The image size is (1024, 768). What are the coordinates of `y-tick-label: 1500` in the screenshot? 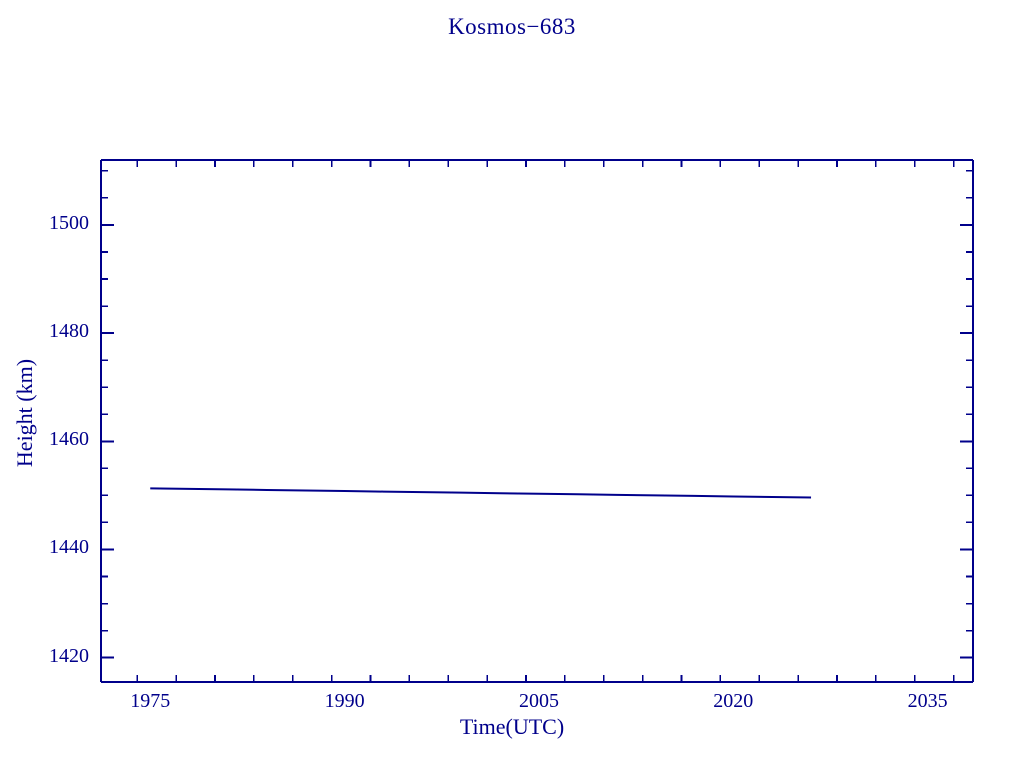 It's located at (69, 222).